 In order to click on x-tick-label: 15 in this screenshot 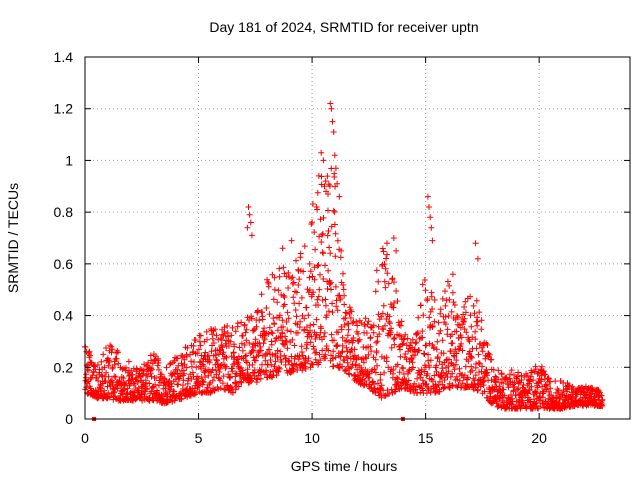, I will do `click(426, 438)`.